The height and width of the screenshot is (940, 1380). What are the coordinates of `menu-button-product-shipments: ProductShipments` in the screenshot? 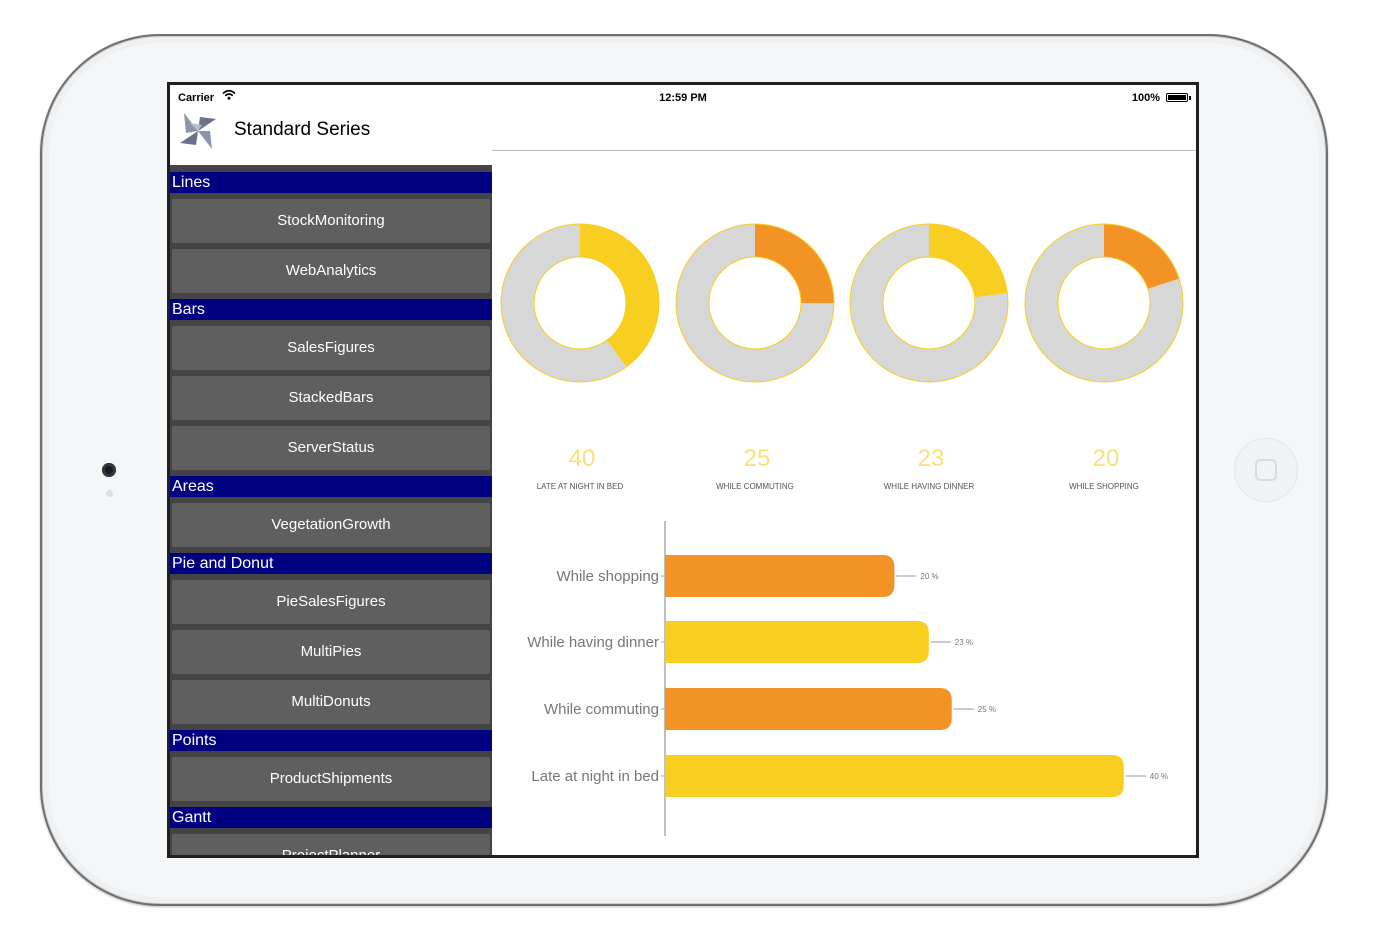 It's located at (331, 779).